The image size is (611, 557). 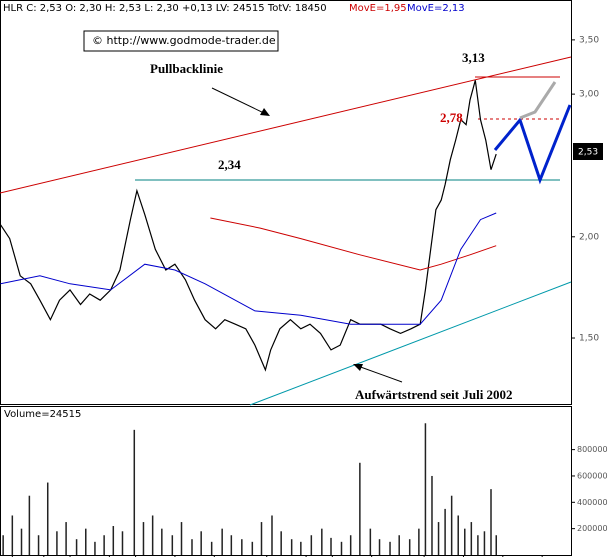 What do you see at coordinates (592, 528) in the screenshot?
I see `y-tick-label: 200000` at bounding box center [592, 528].